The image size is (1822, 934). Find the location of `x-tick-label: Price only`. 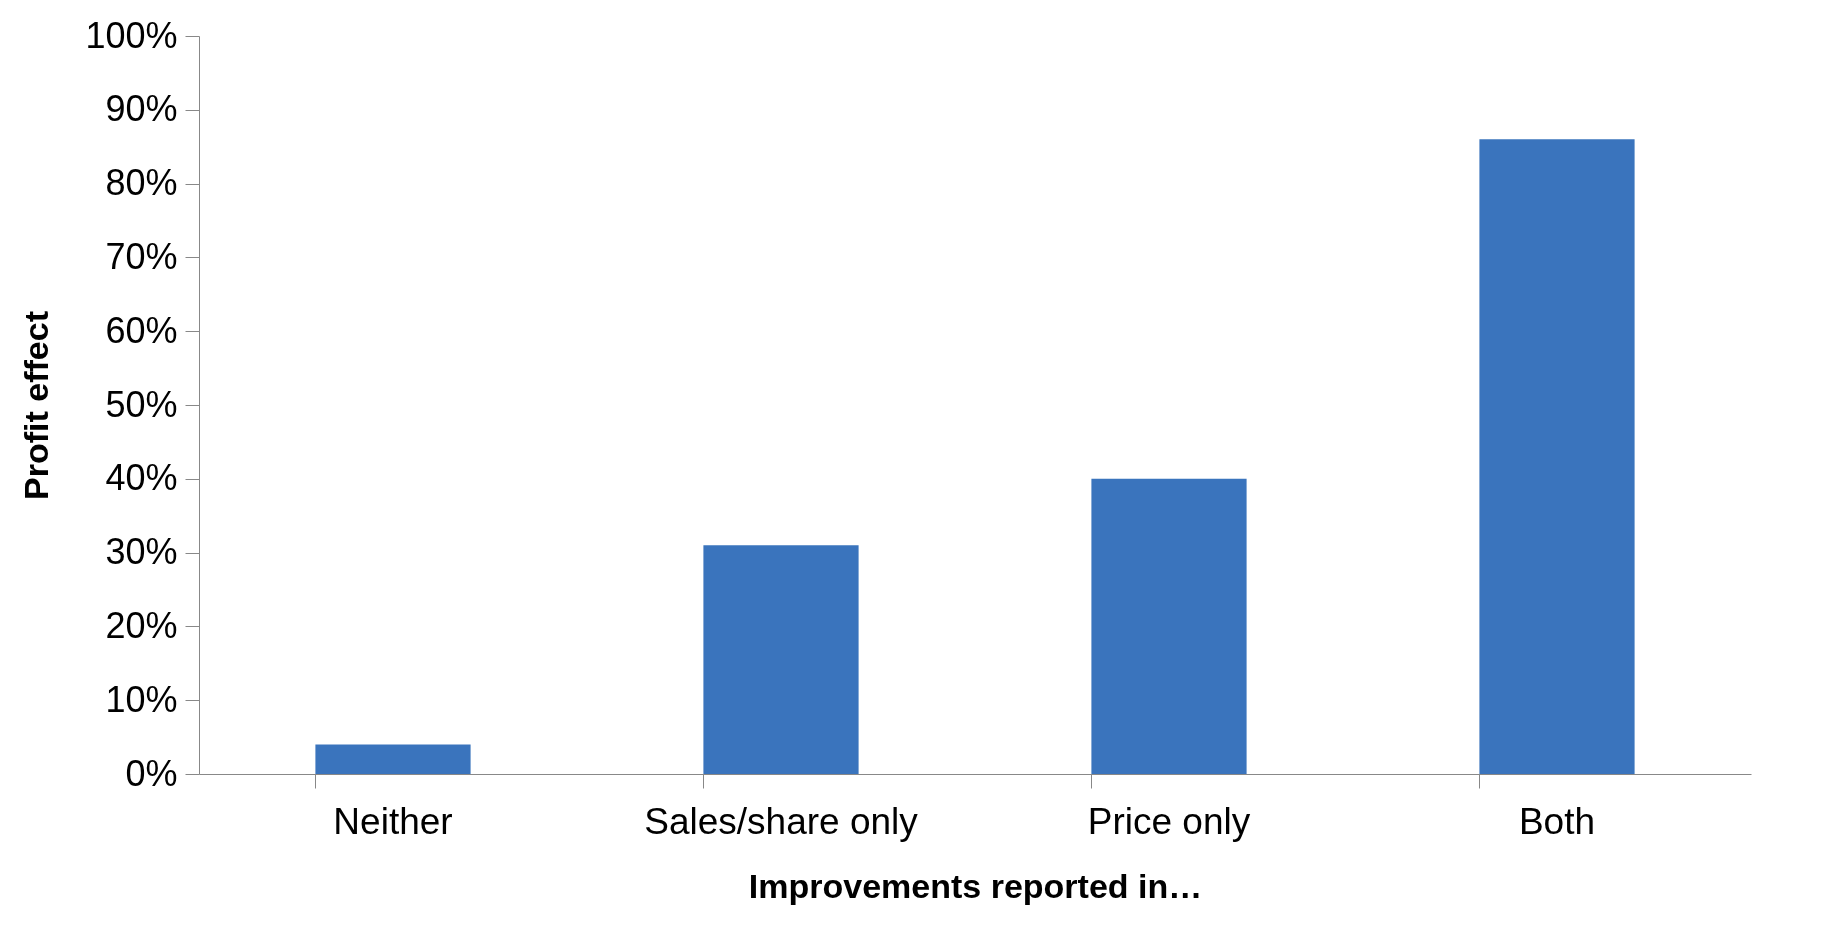

x-tick-label: Price only is located at coordinates (1169, 821).